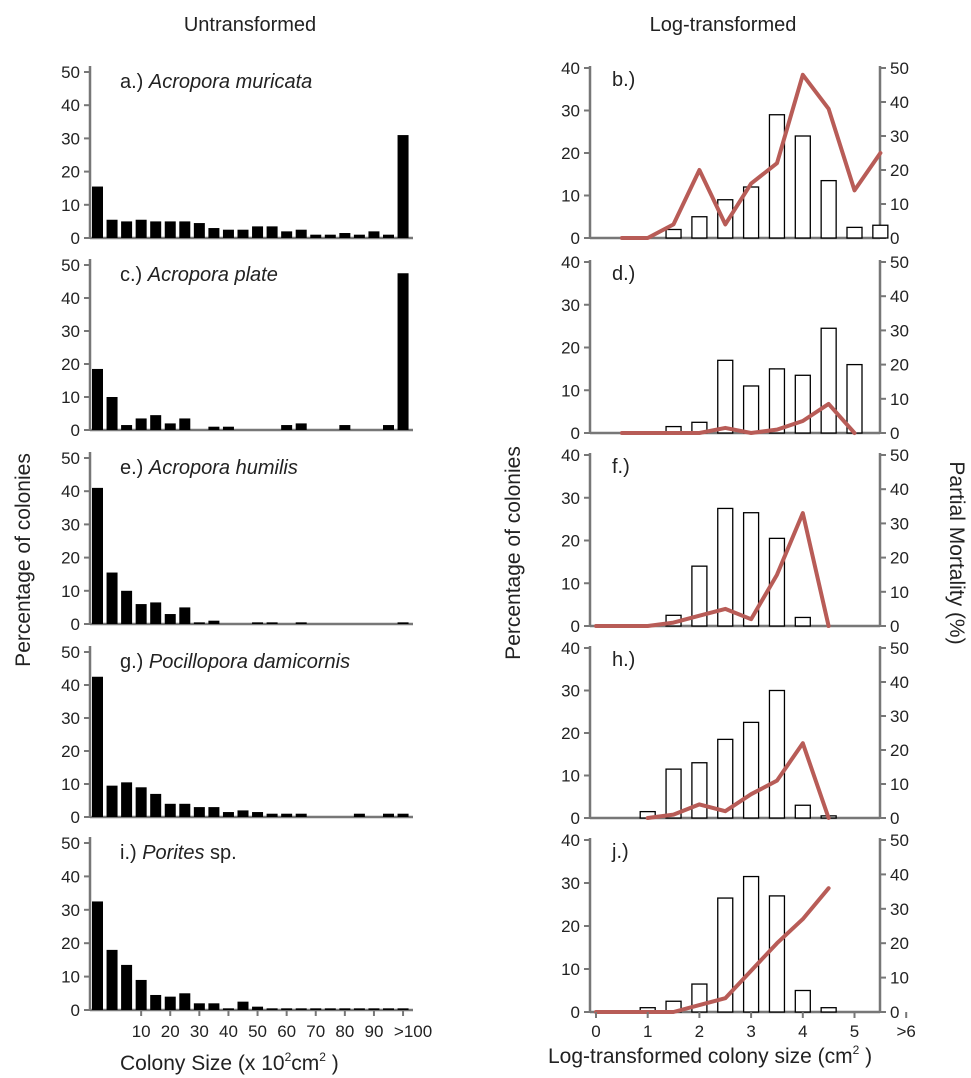  I want to click on panel-species-suffix: sp., so click(220, 853).